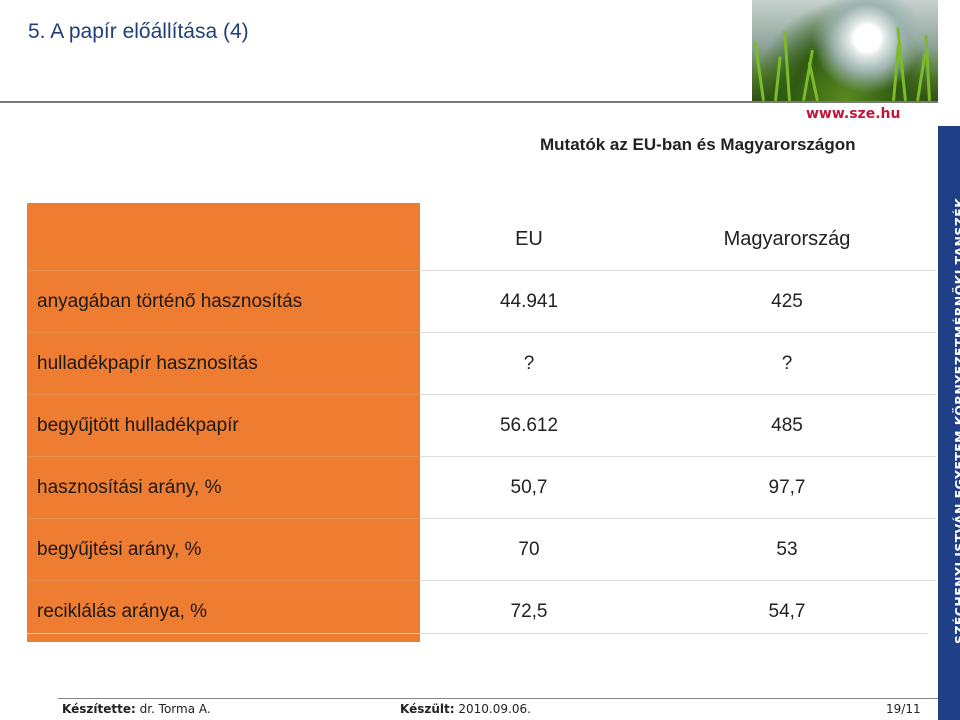  What do you see at coordinates (498, 698) in the screenshot?
I see `footer-divider` at bounding box center [498, 698].